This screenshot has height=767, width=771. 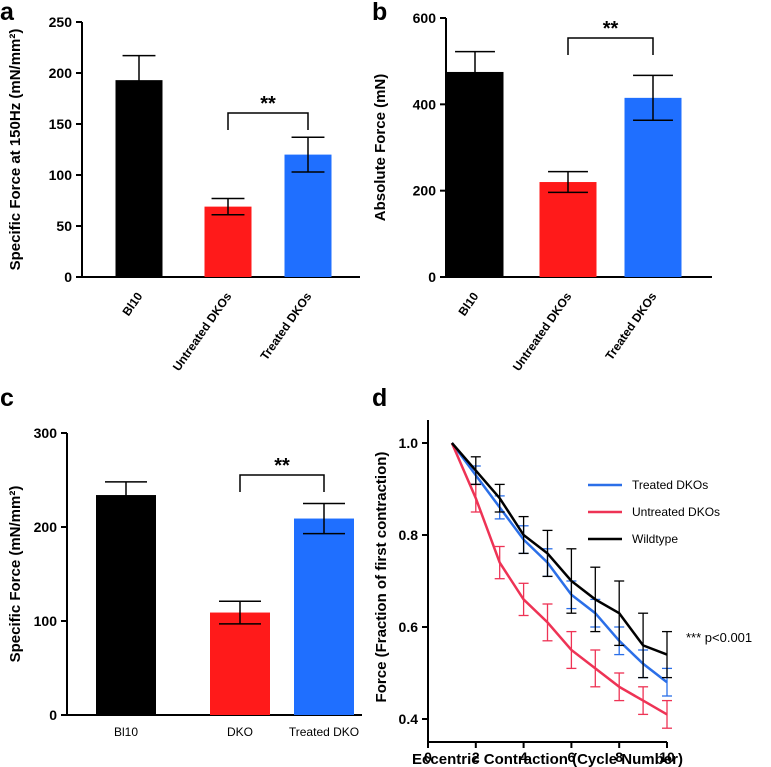 What do you see at coordinates (409, 535) in the screenshot?
I see `y-tick-label: 0.8` at bounding box center [409, 535].